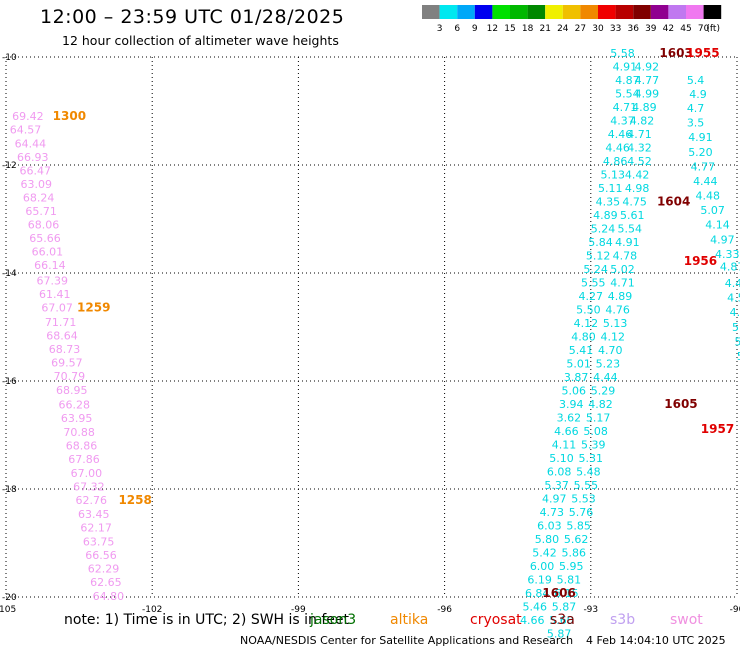  I want to click on data-label: 67.86, so click(84, 459).